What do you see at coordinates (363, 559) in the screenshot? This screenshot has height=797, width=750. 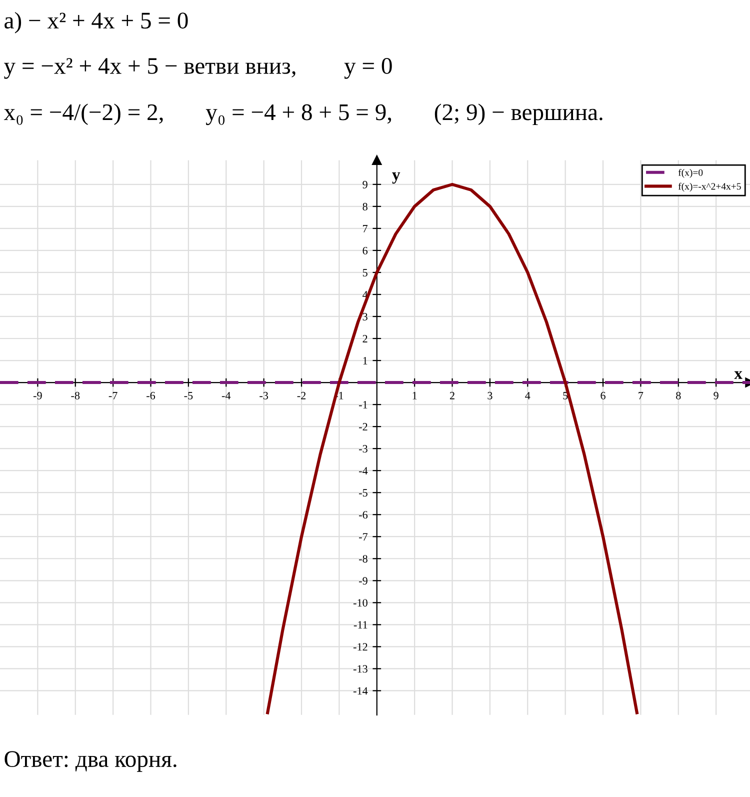 I see `y-tick-label: -8` at bounding box center [363, 559].